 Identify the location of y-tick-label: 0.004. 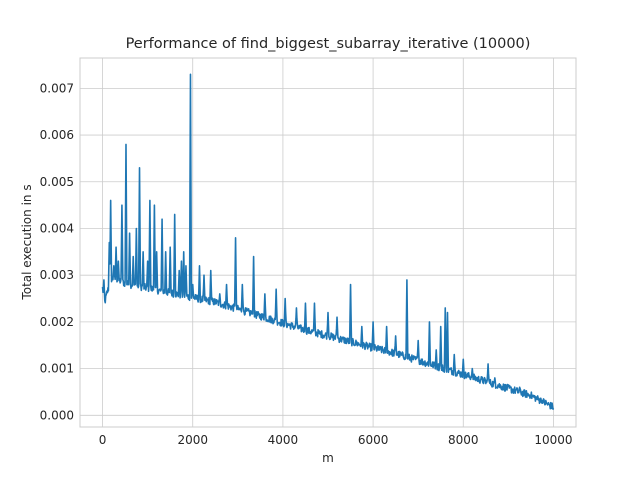
(57, 228).